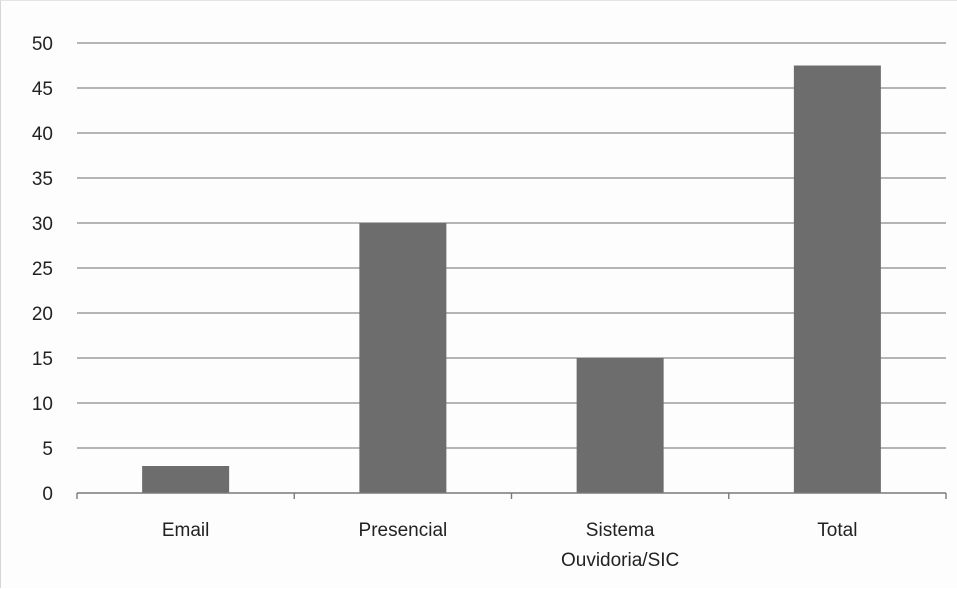  Describe the element at coordinates (620, 545) in the screenshot. I see `x-category-label: Sistema Ouvidoria/SIC` at that location.